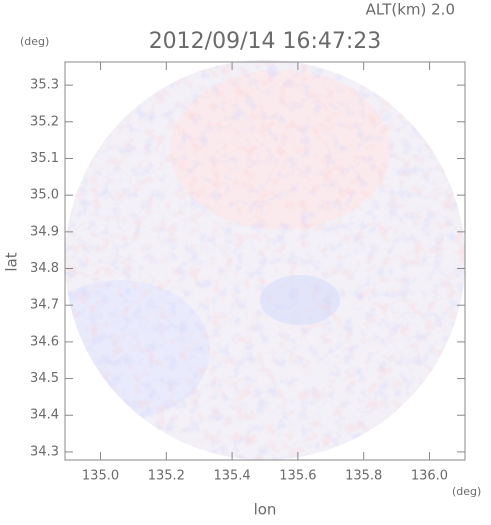 This screenshot has height=525, width=491. I want to click on annotation: ALT(km) 2.0, so click(410, 10).